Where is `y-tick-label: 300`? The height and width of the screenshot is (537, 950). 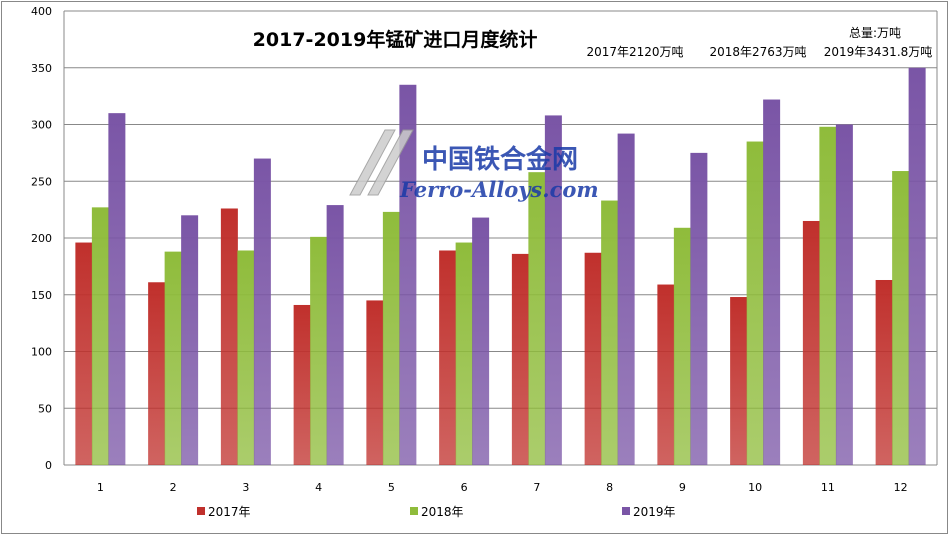
y-tick-label: 300 is located at coordinates (41, 125).